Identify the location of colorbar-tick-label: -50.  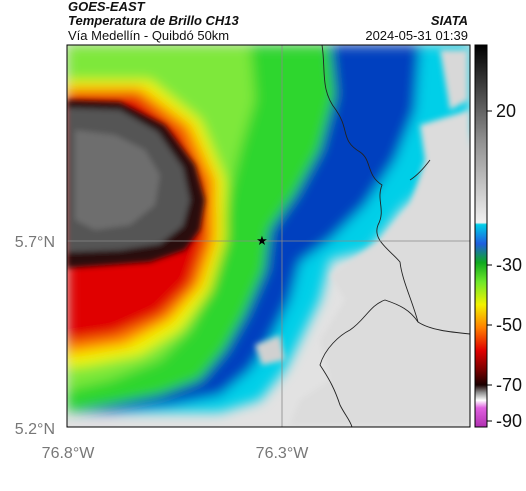
(509, 325).